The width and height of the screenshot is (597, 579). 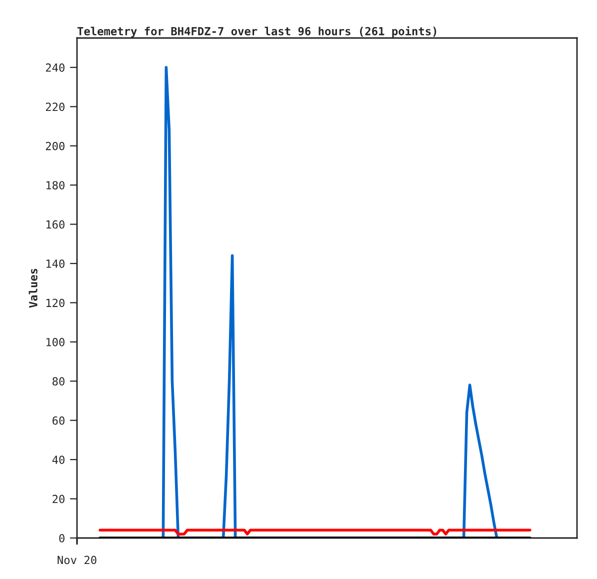 I want to click on y-tick-label: 200, so click(x=55, y=146).